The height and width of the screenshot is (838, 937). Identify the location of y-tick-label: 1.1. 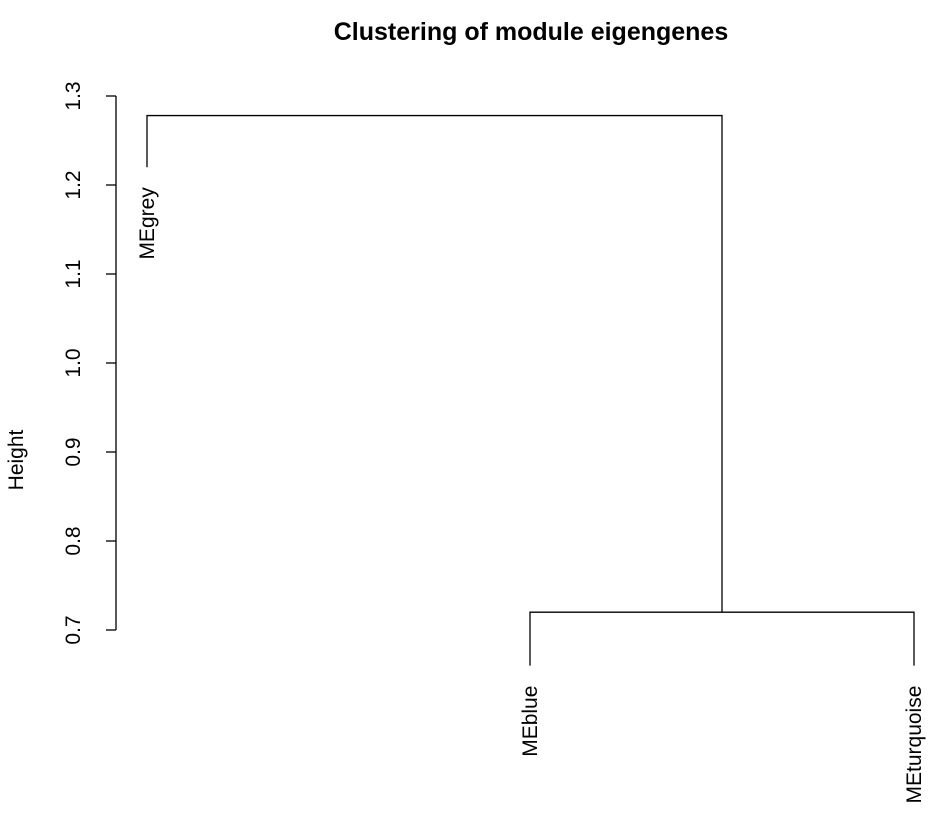
(73, 273).